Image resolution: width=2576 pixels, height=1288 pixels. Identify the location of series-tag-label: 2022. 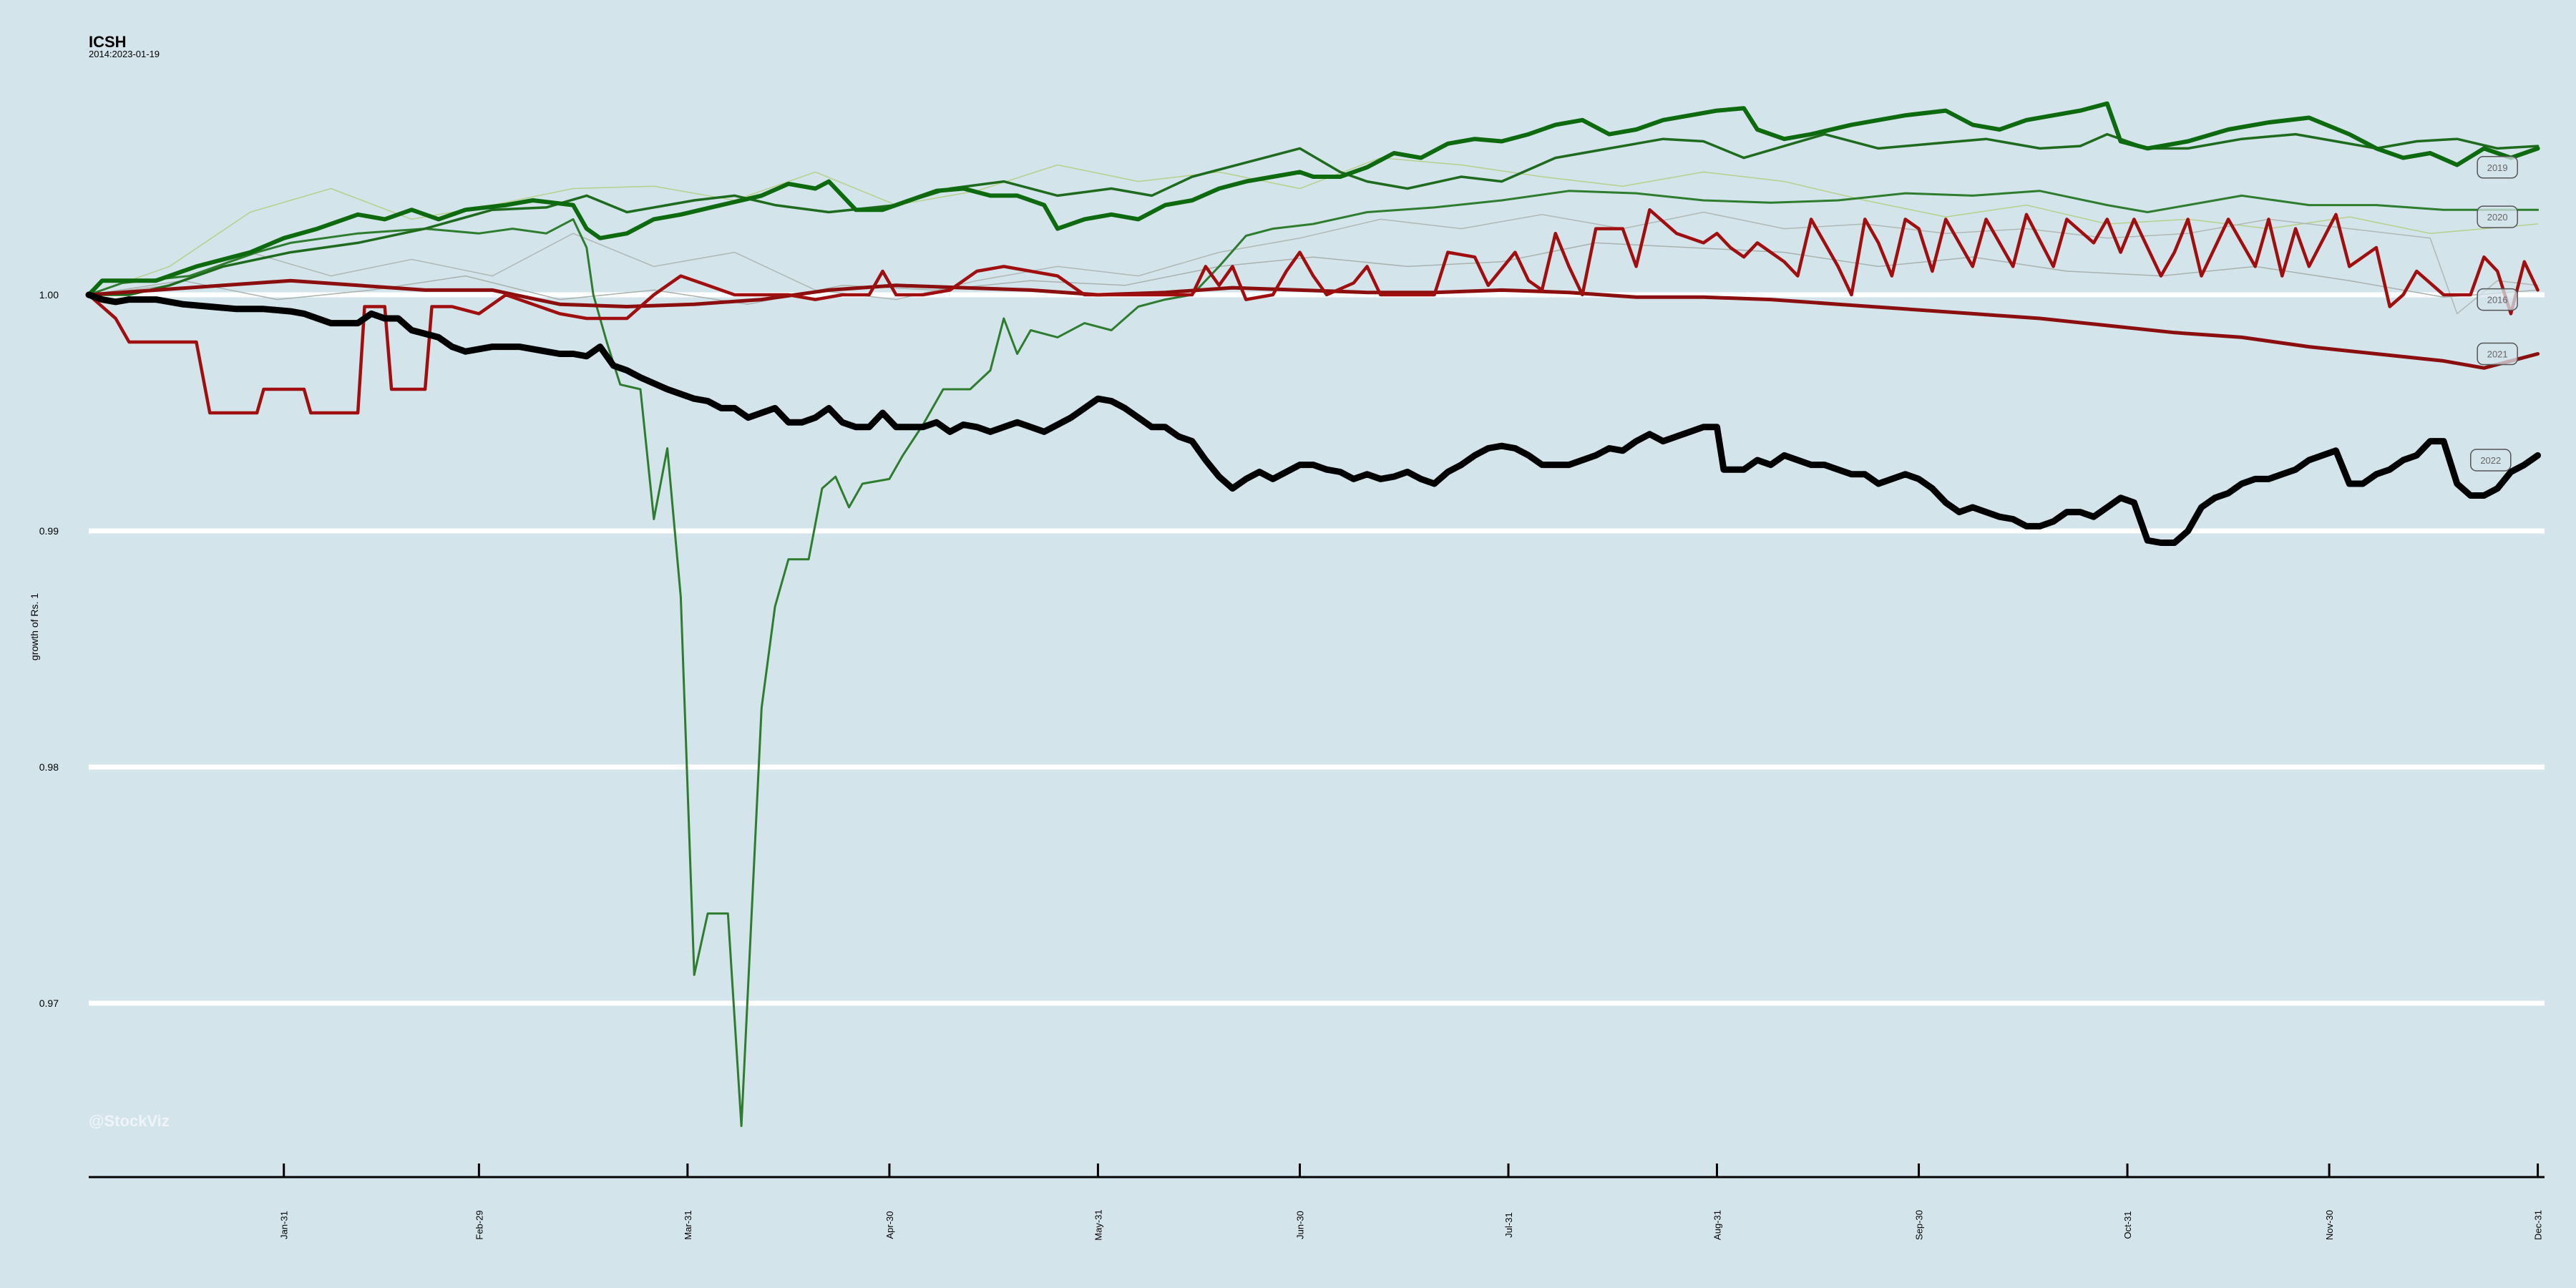
(2490, 460).